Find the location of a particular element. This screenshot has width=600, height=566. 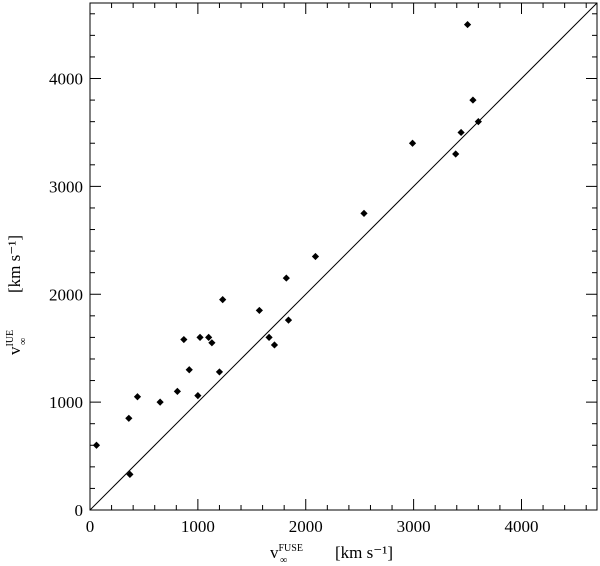

x-tick-label: 4000 is located at coordinates (521, 526).